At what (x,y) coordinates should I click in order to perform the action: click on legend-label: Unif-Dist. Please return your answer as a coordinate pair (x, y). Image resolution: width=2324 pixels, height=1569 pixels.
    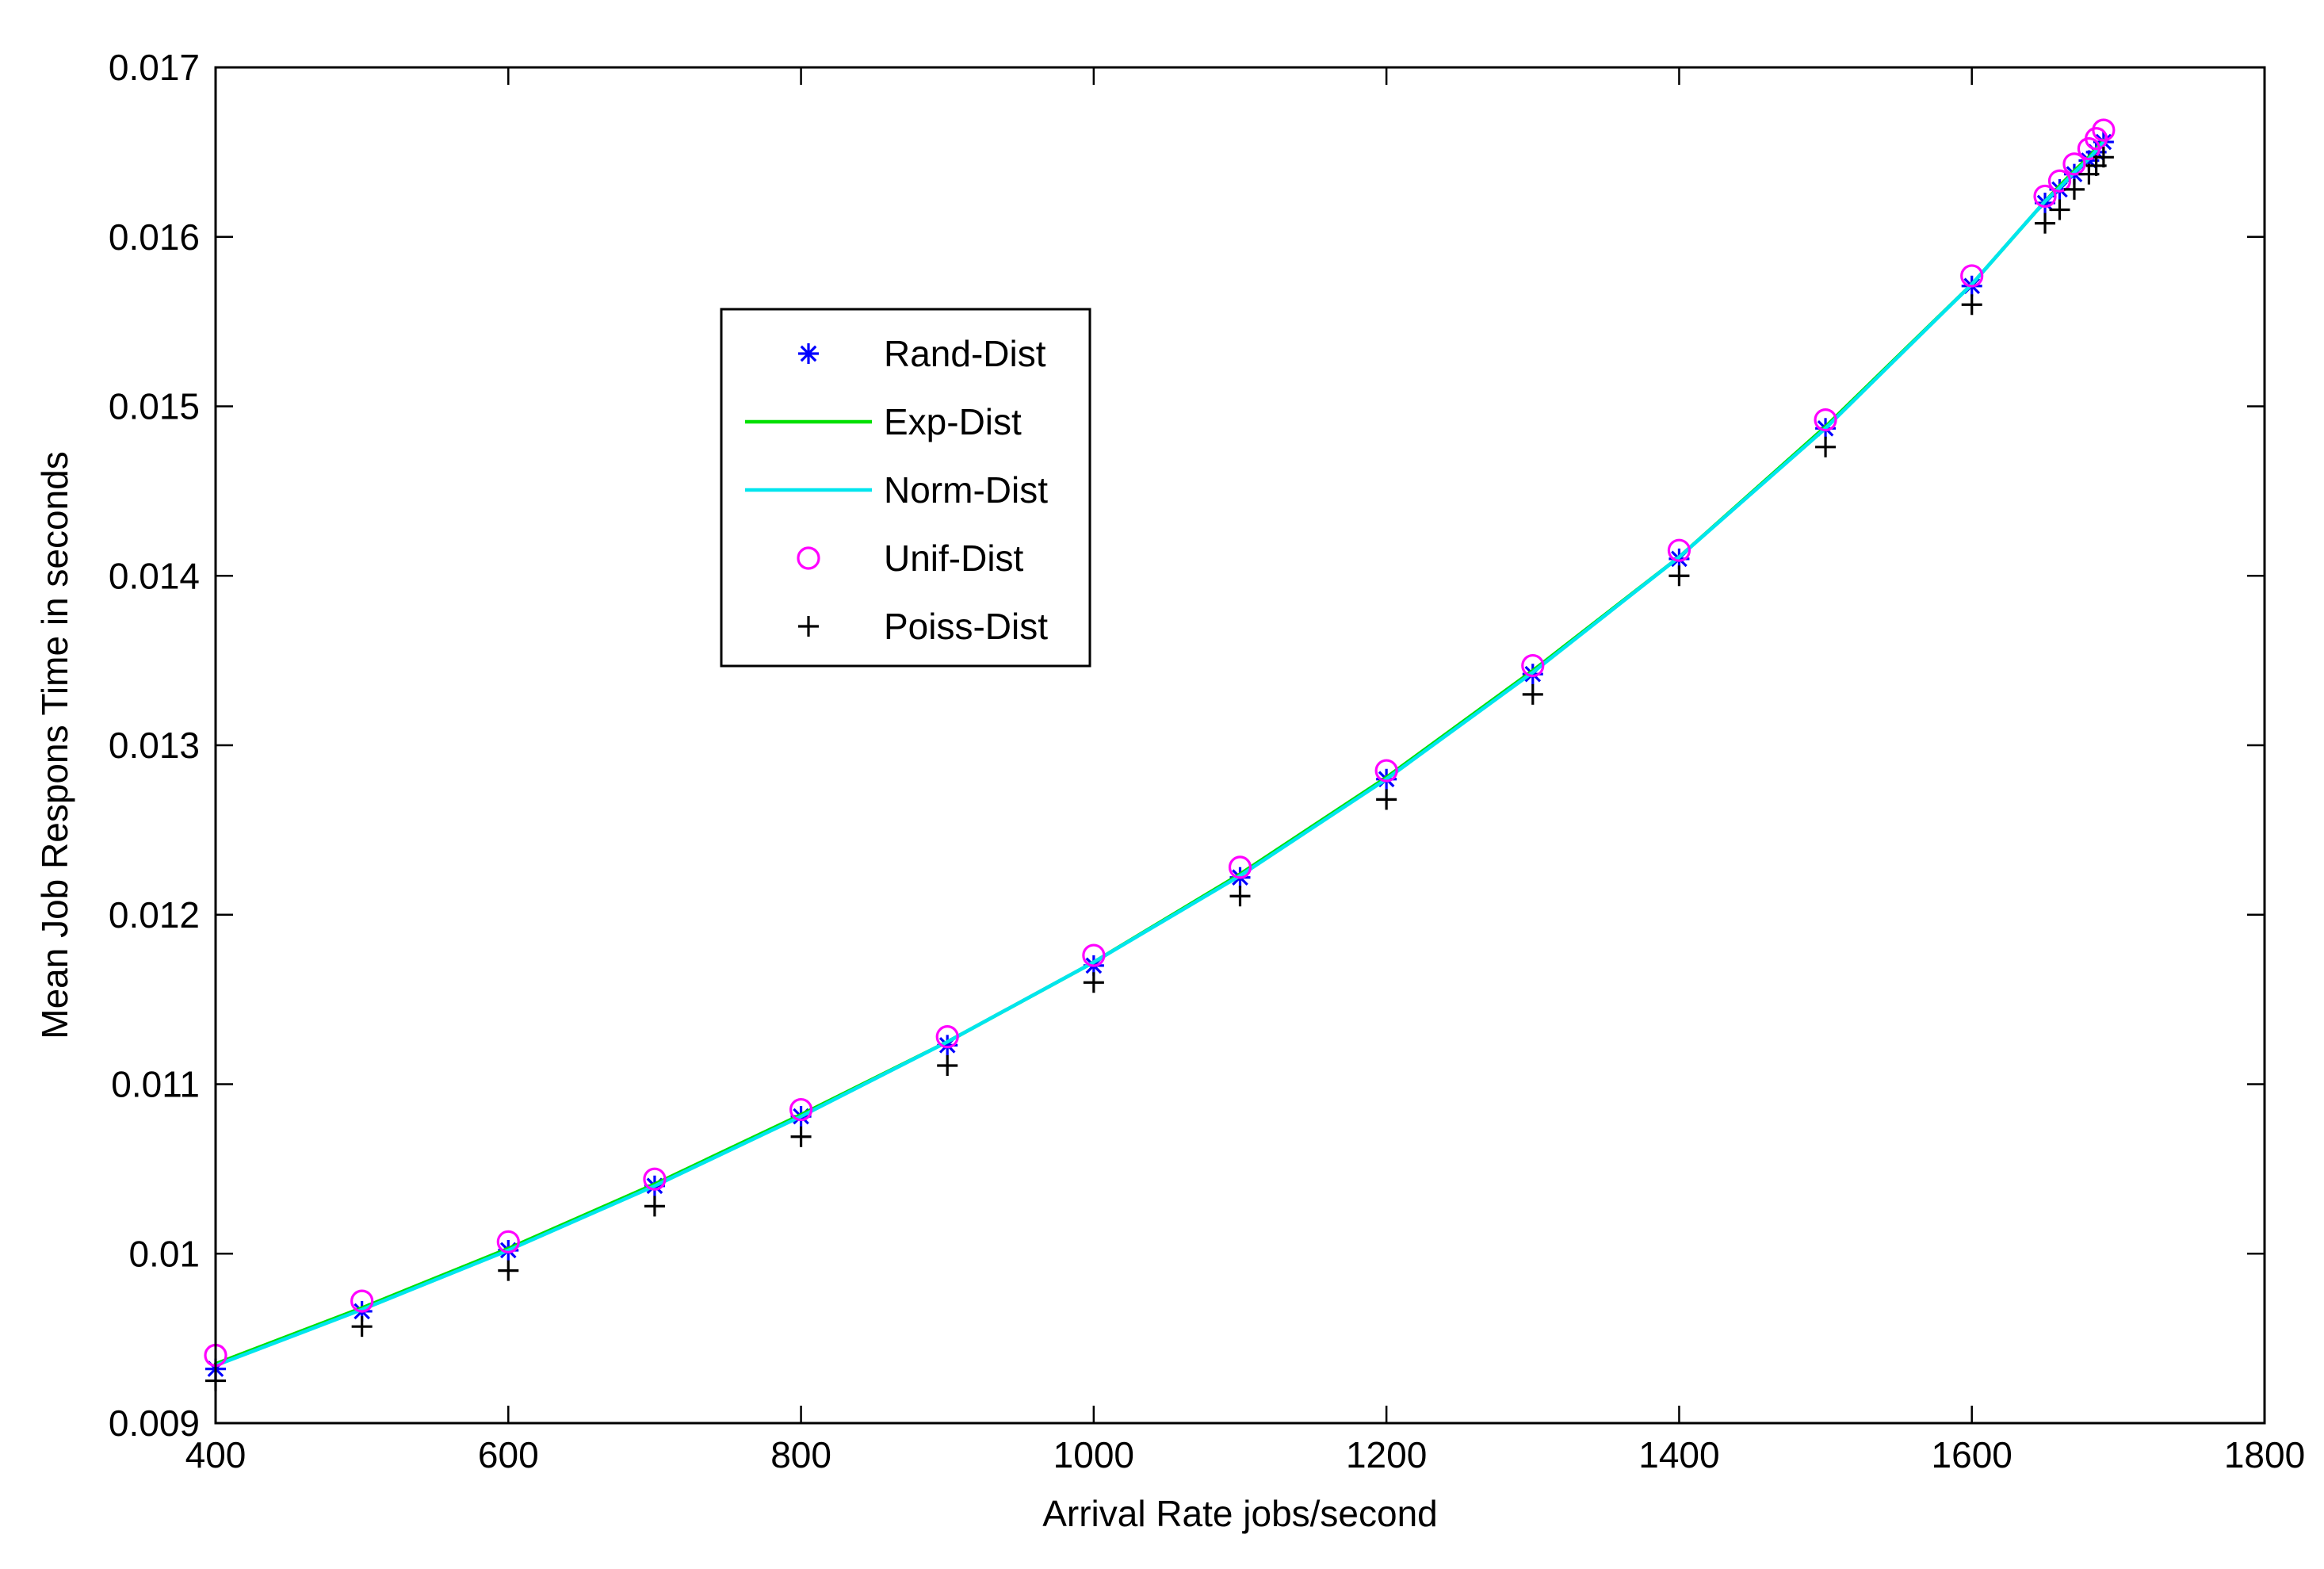
    Looking at the image, I should click on (954, 558).